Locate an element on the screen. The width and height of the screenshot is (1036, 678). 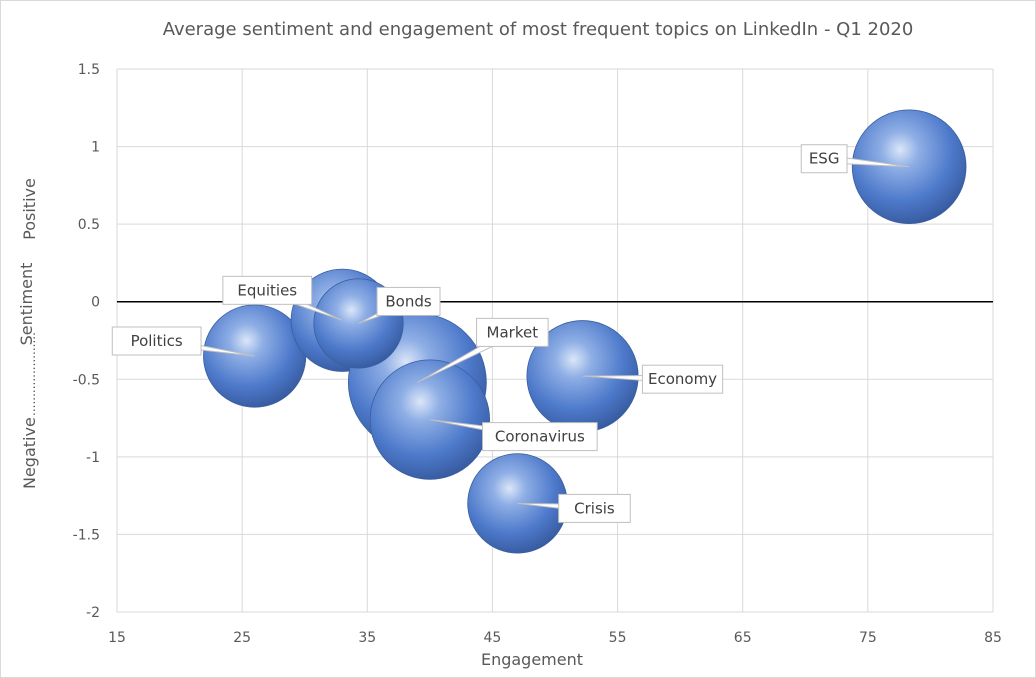
y-tick-label: -0.5 is located at coordinates (86, 380).